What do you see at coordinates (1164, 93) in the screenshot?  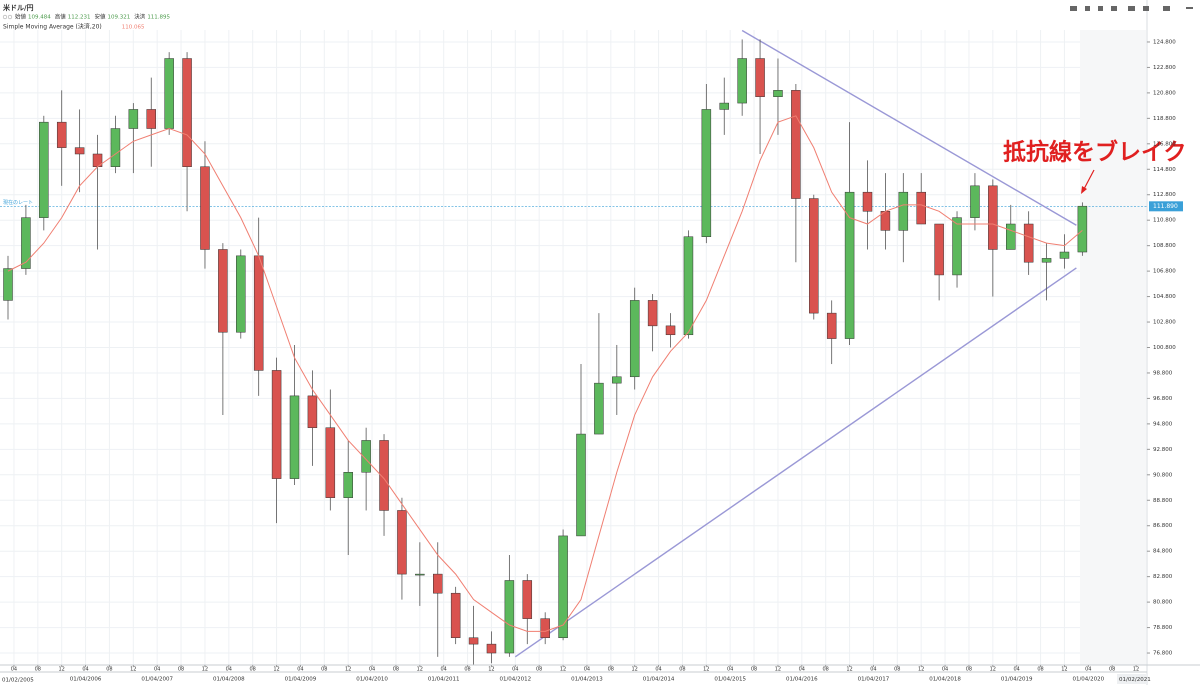 I see `y-tick-label: 120.800` at bounding box center [1164, 93].